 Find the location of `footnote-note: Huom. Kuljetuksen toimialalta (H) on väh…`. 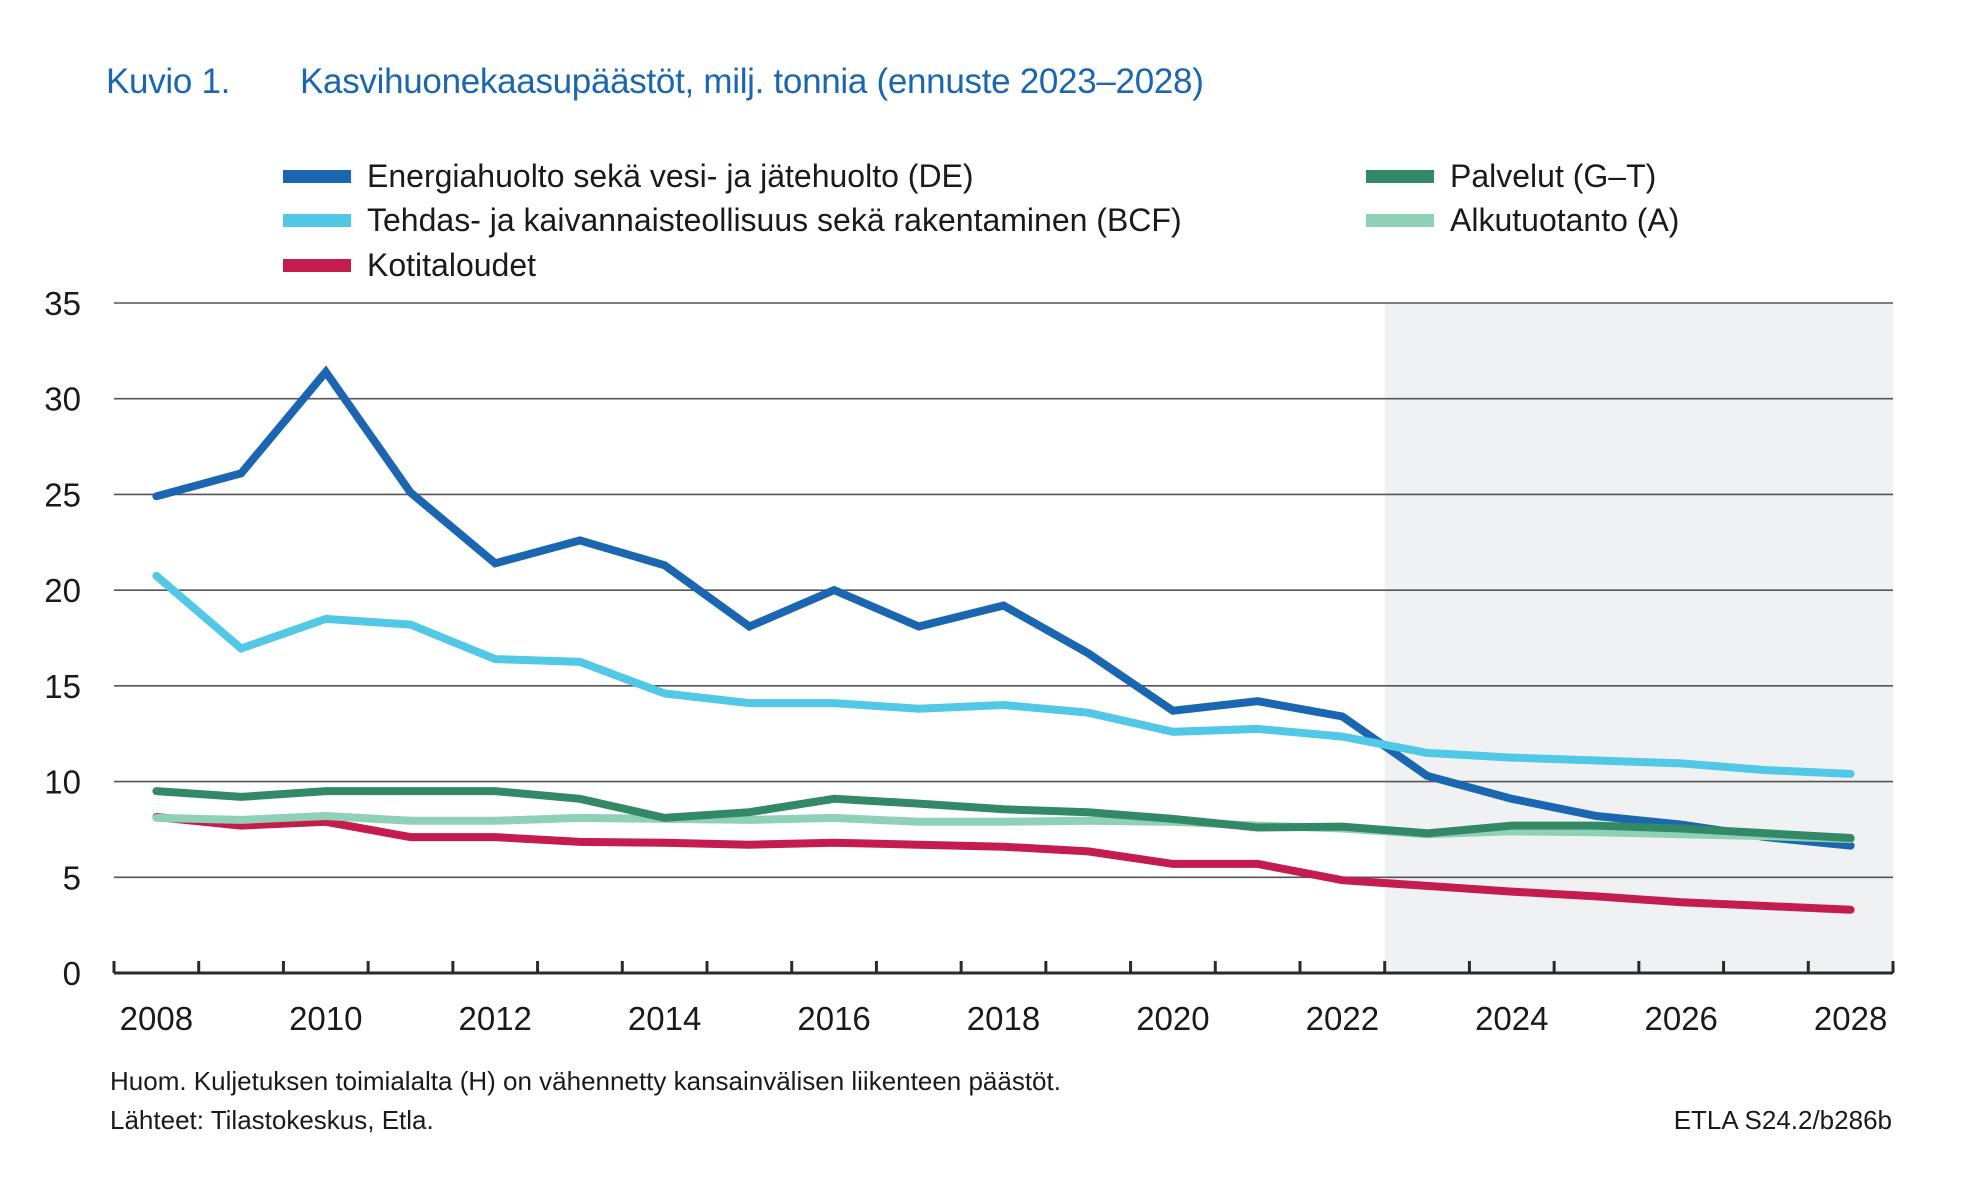

footnote-note: Huom. Kuljetuksen toimialalta (H) on väh… is located at coordinates (585, 1081).